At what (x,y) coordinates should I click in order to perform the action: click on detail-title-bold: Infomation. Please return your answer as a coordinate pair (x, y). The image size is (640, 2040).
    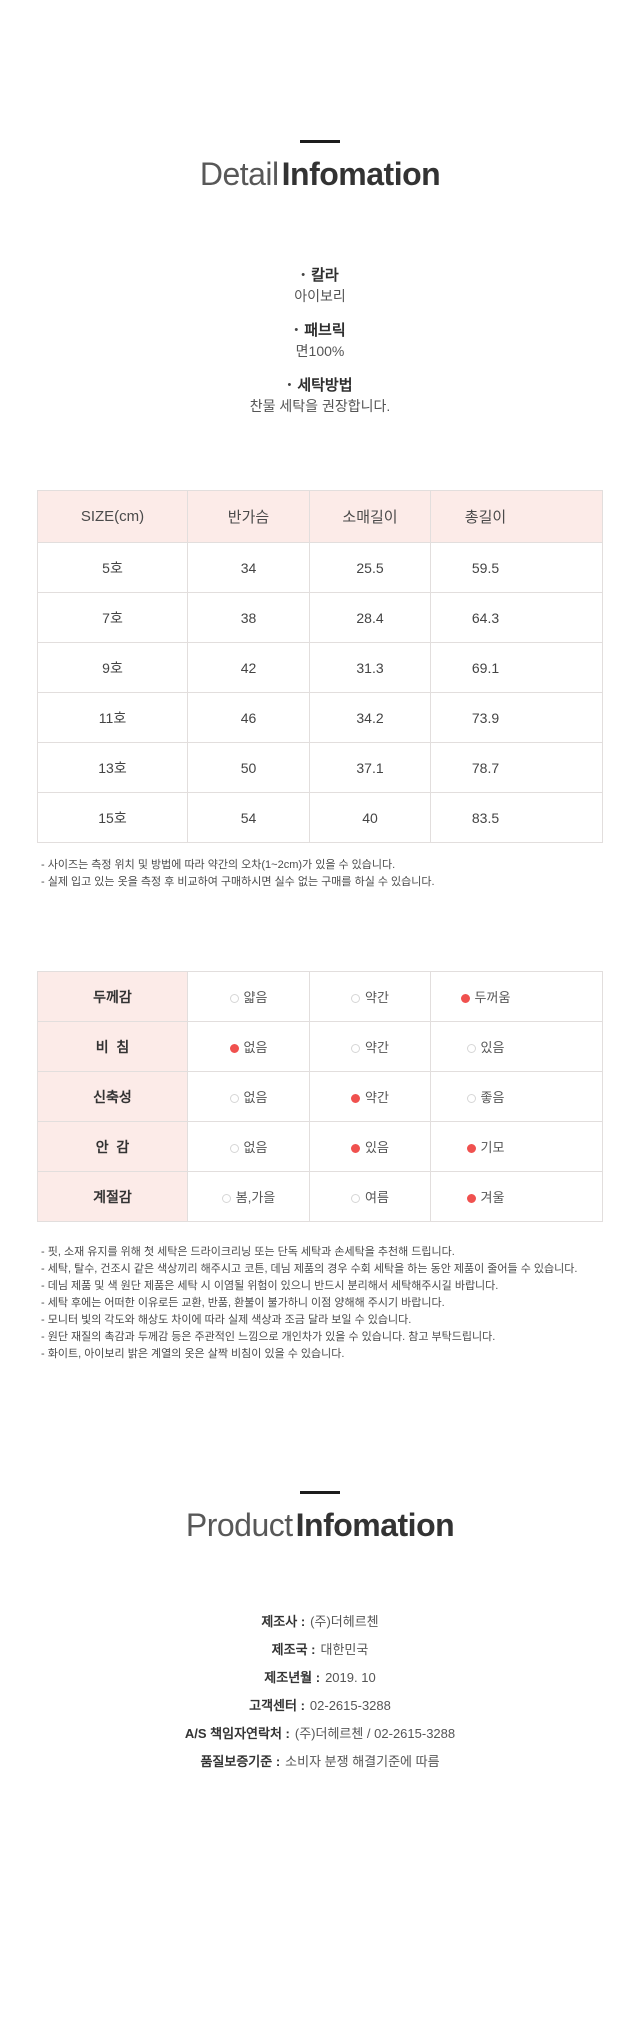
    Looking at the image, I should click on (361, 174).